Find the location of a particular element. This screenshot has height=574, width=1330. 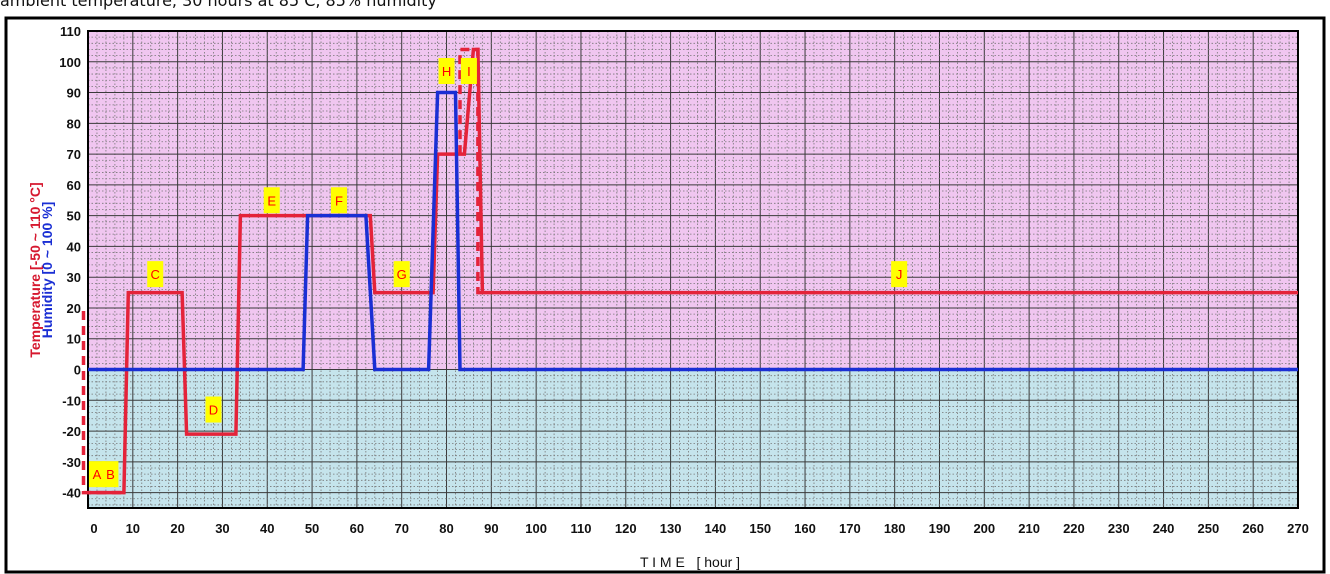

annotation-label: H is located at coordinates (446, 71).